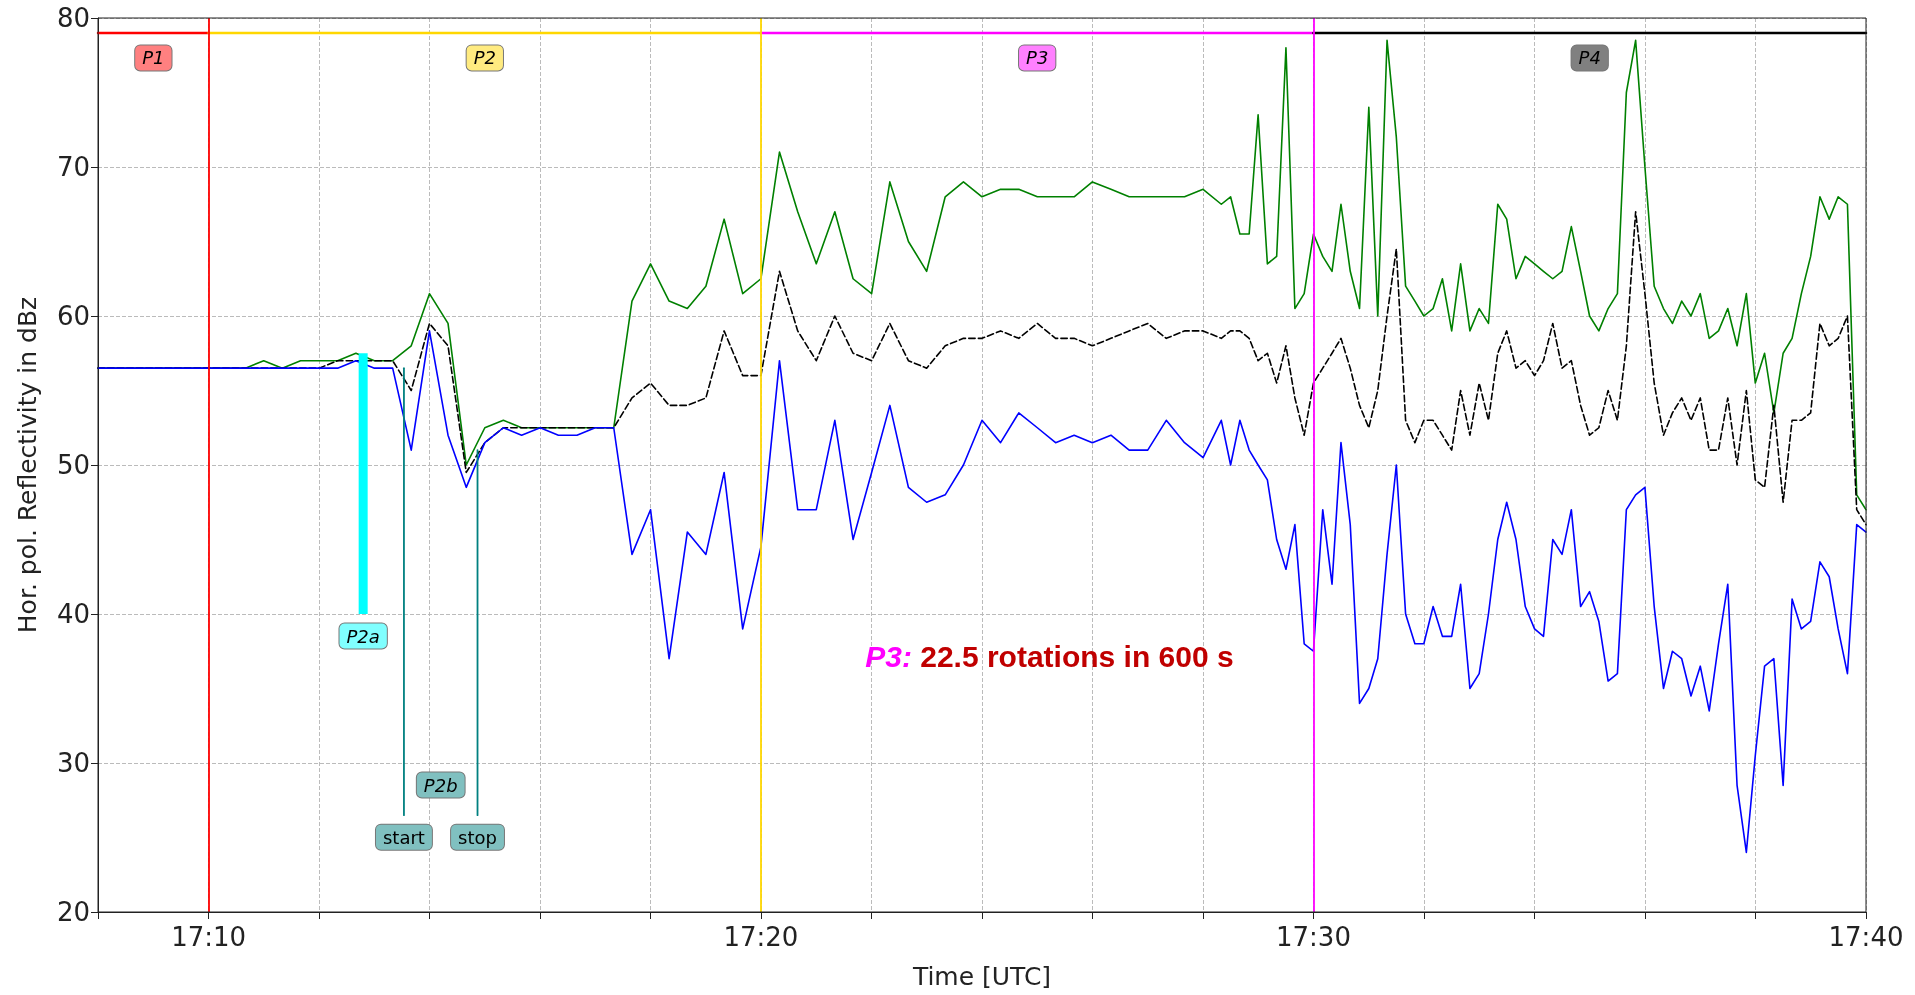  What do you see at coordinates (363, 636) in the screenshot?
I see `series-label: P2a` at bounding box center [363, 636].